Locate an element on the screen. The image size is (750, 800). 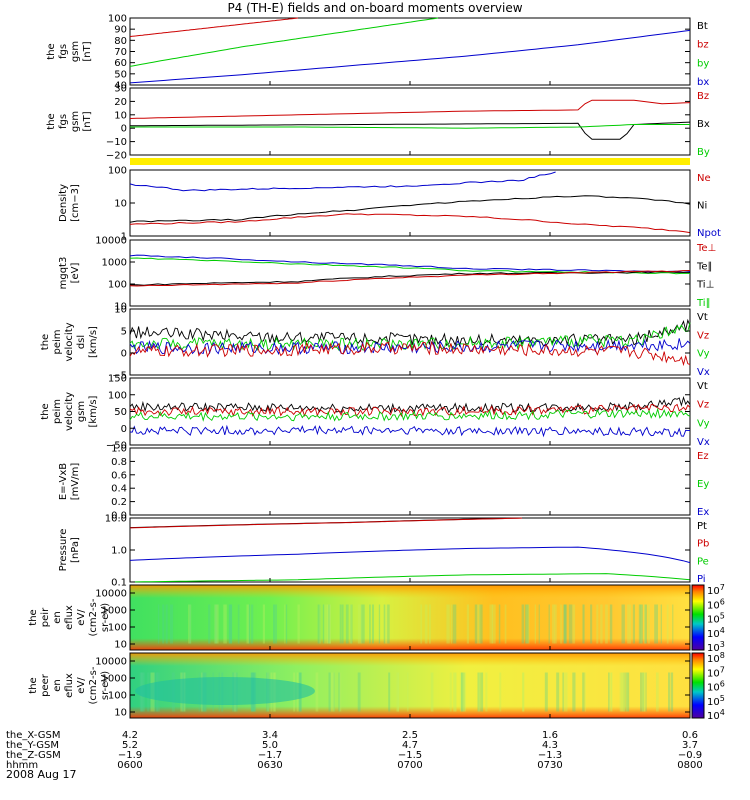
y-tick-label: −50 is located at coordinates (116, 446).